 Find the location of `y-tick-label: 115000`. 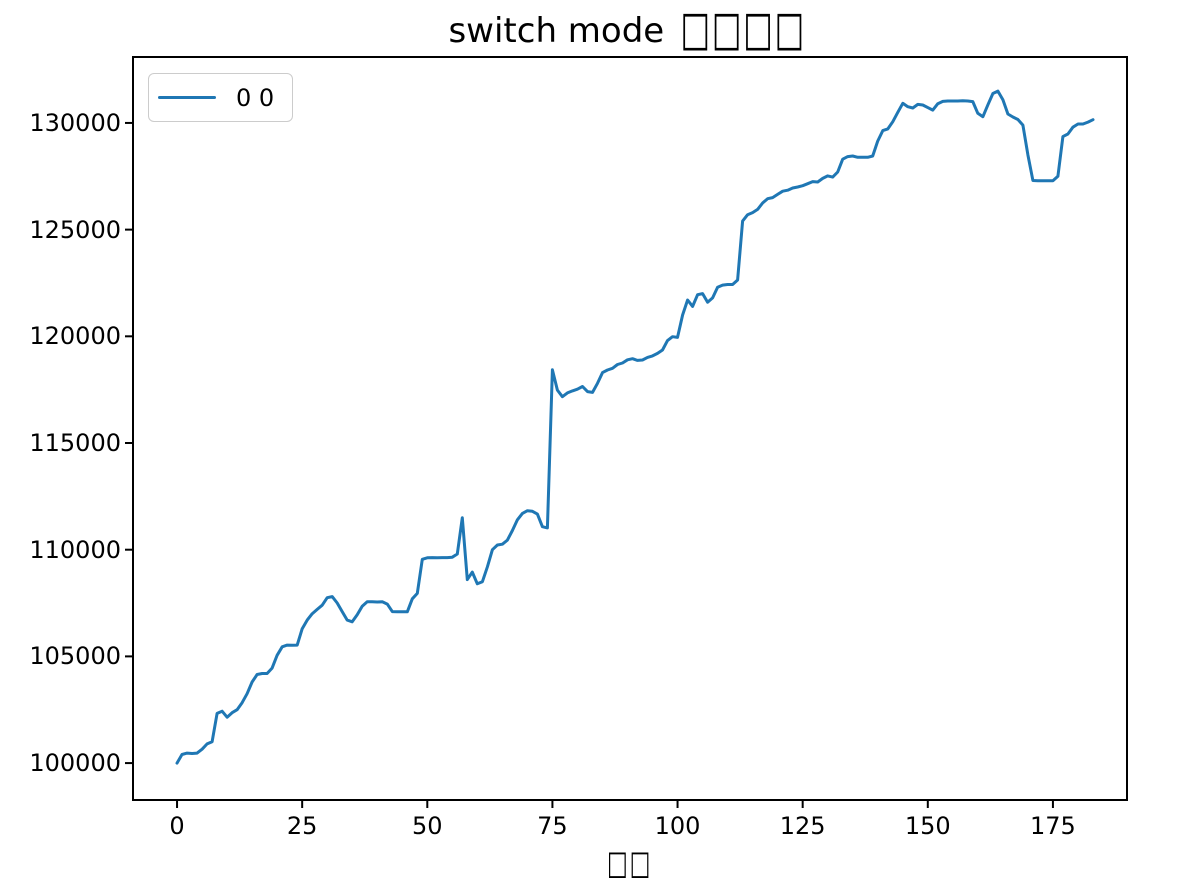

y-tick-label: 115000 is located at coordinates (75, 443).